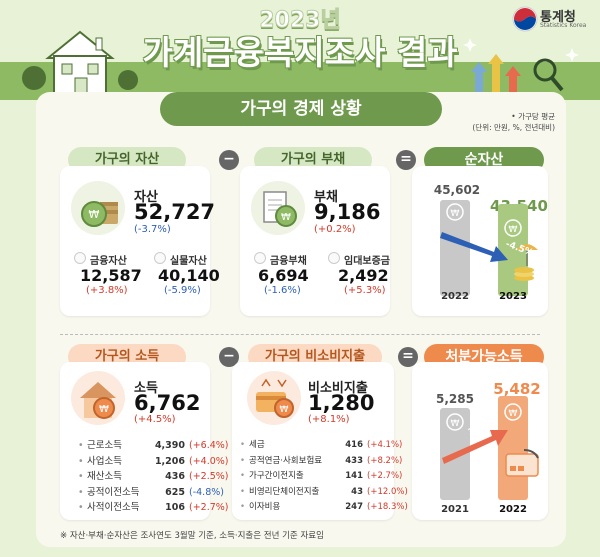 This screenshot has width=600, height=557. What do you see at coordinates (455, 509) in the screenshot?
I see `disposable-prev-year: 2021` at bounding box center [455, 509].